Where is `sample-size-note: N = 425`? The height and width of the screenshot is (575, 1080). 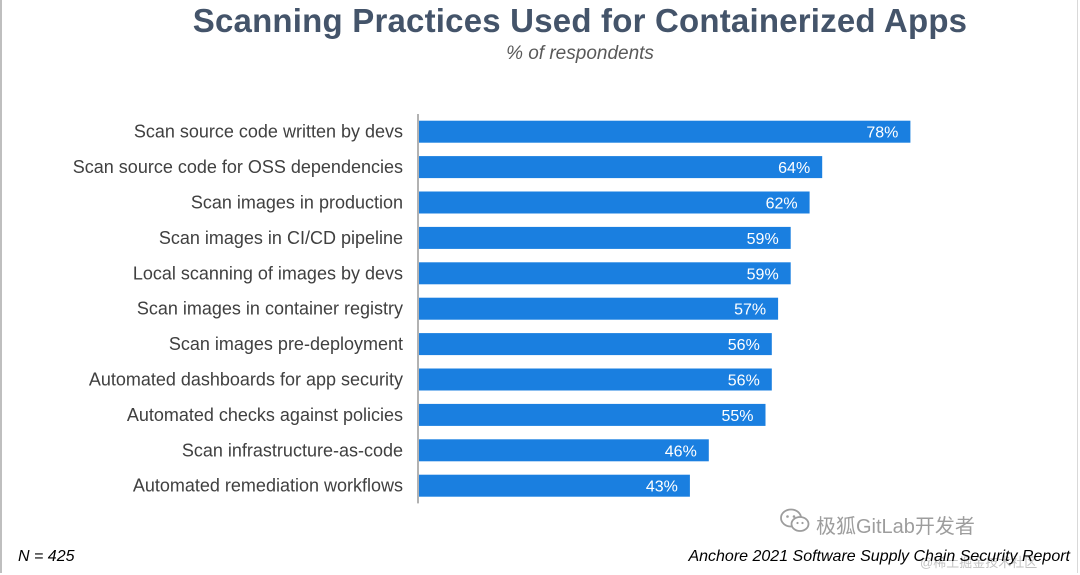
sample-size-note: N = 425 is located at coordinates (46, 556).